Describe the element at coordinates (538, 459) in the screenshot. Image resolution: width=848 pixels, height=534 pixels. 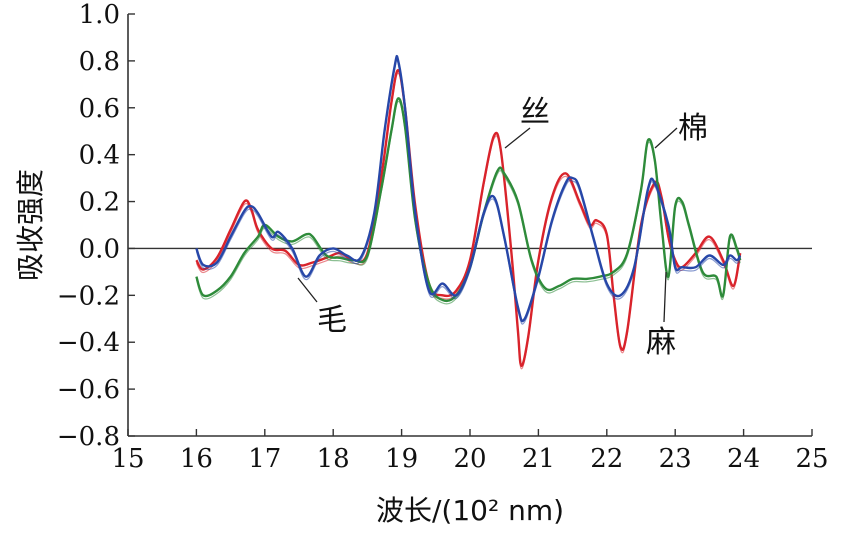
I see `x-tick-label: 21` at that location.